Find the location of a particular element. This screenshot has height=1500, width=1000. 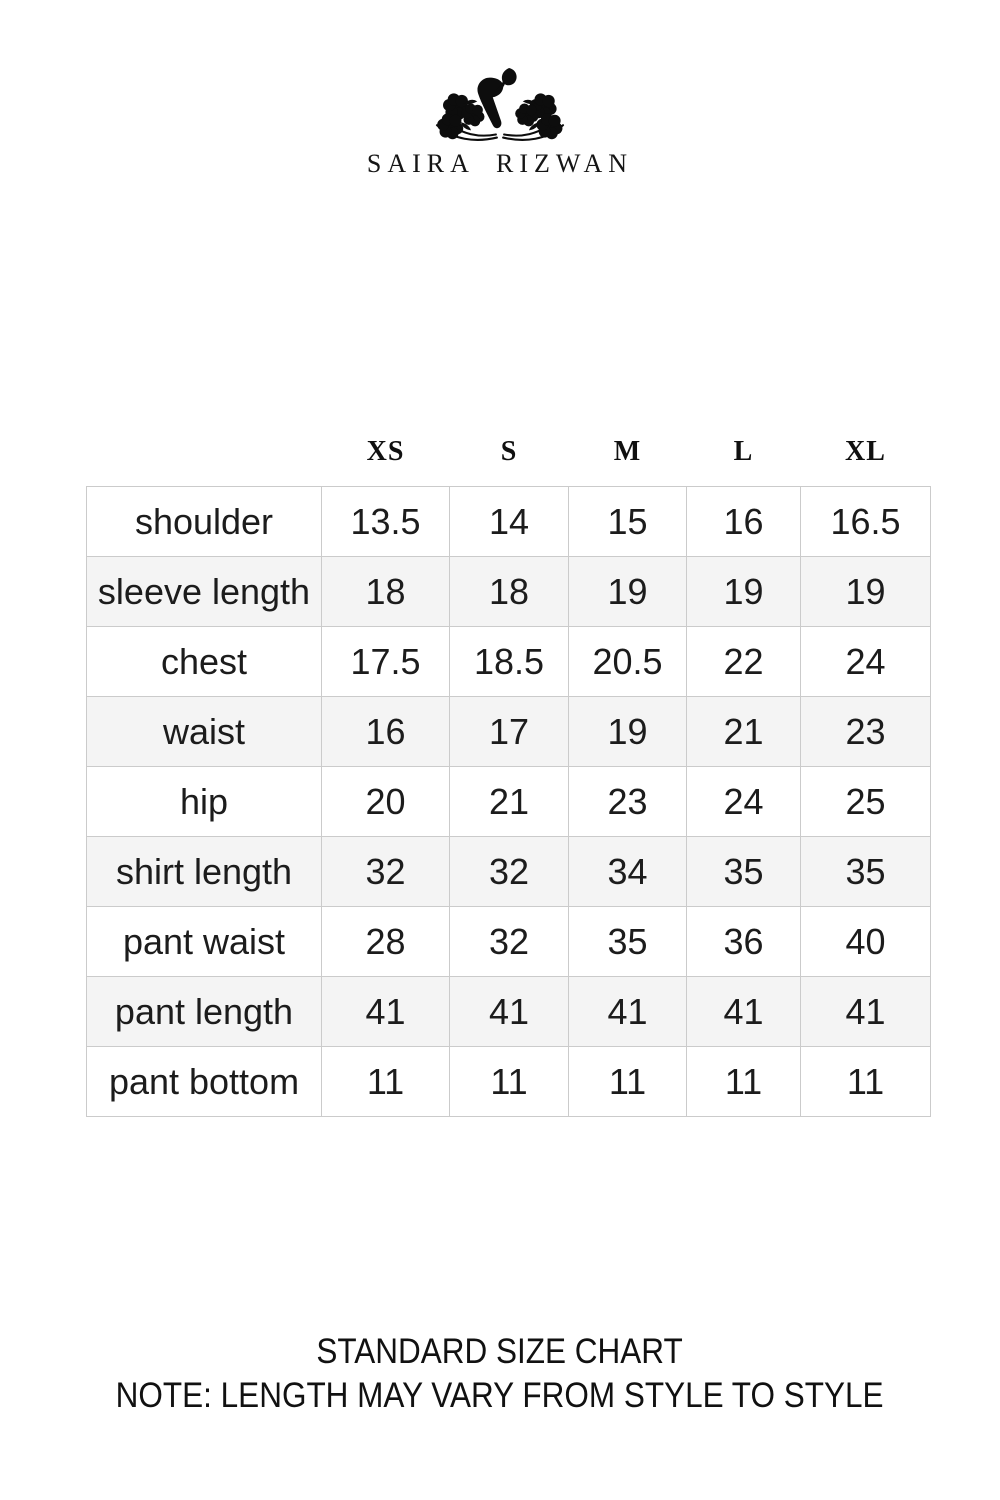

cell-chest-xl: 24 is located at coordinates (865, 661).